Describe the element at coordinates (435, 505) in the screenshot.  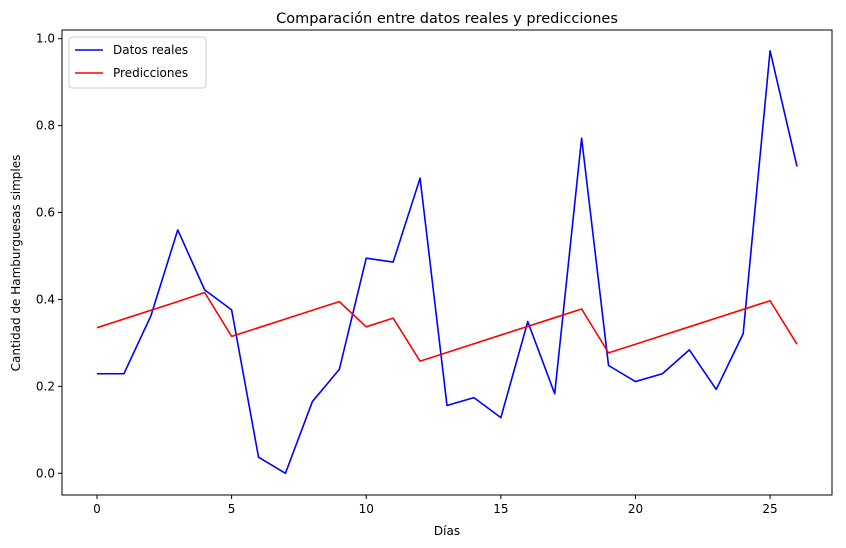
I see `x-axis: 0 5 10 15 20 25` at that location.